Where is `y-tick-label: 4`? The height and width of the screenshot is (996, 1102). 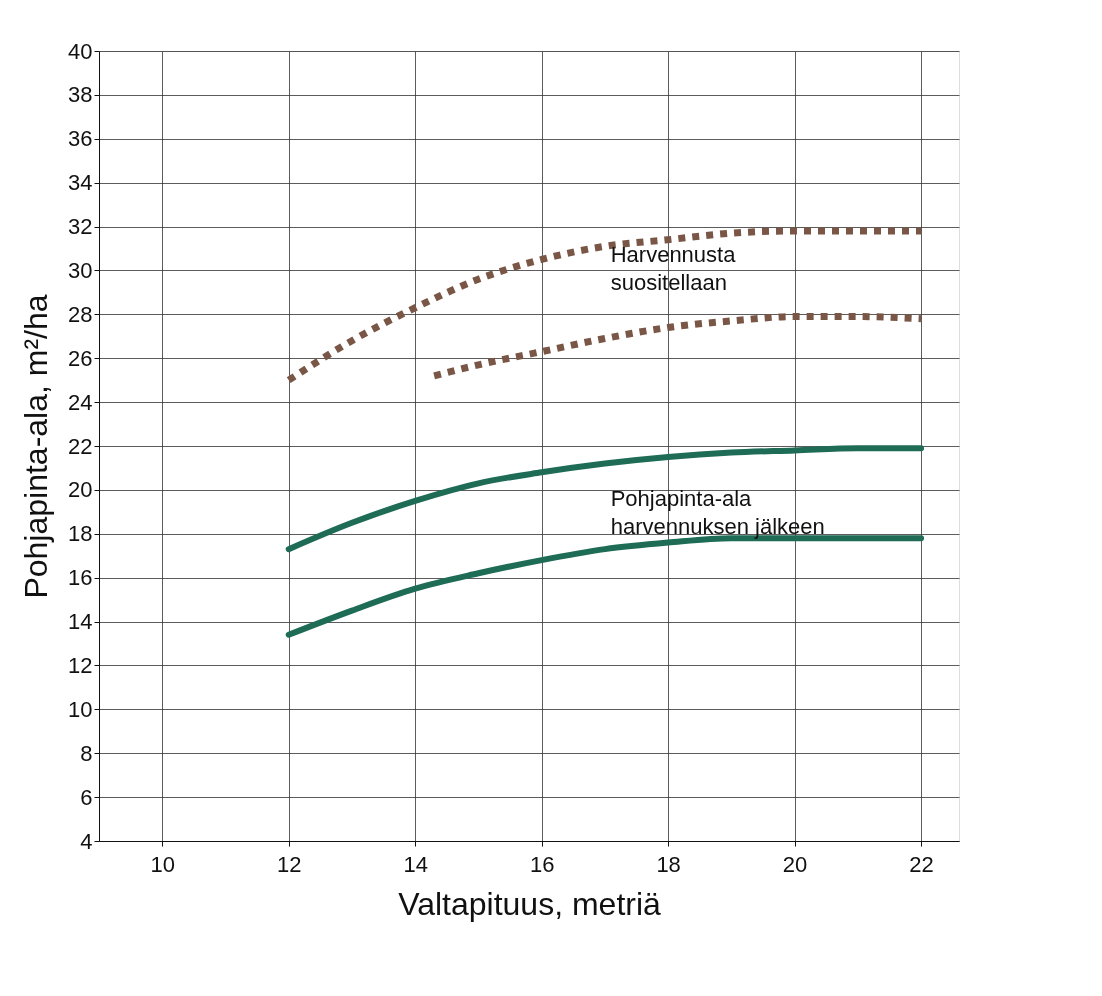 y-tick-label: 4 is located at coordinates (86, 841).